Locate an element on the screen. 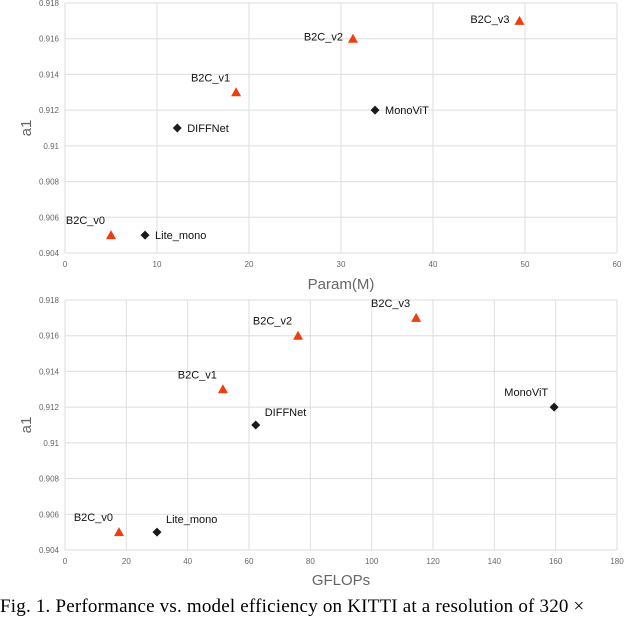 Image resolution: width=640 pixels, height=618 pixels. x-tick-label: 50 is located at coordinates (525, 264).